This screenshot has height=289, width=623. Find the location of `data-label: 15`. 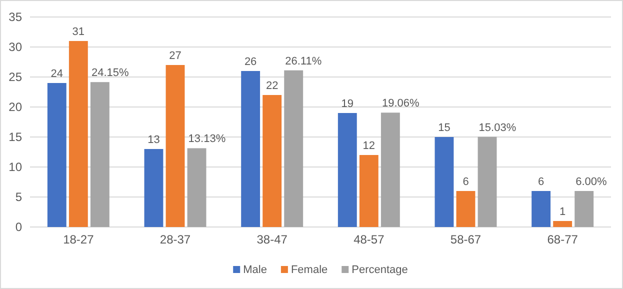

data-label: 15 is located at coordinates (444, 128).